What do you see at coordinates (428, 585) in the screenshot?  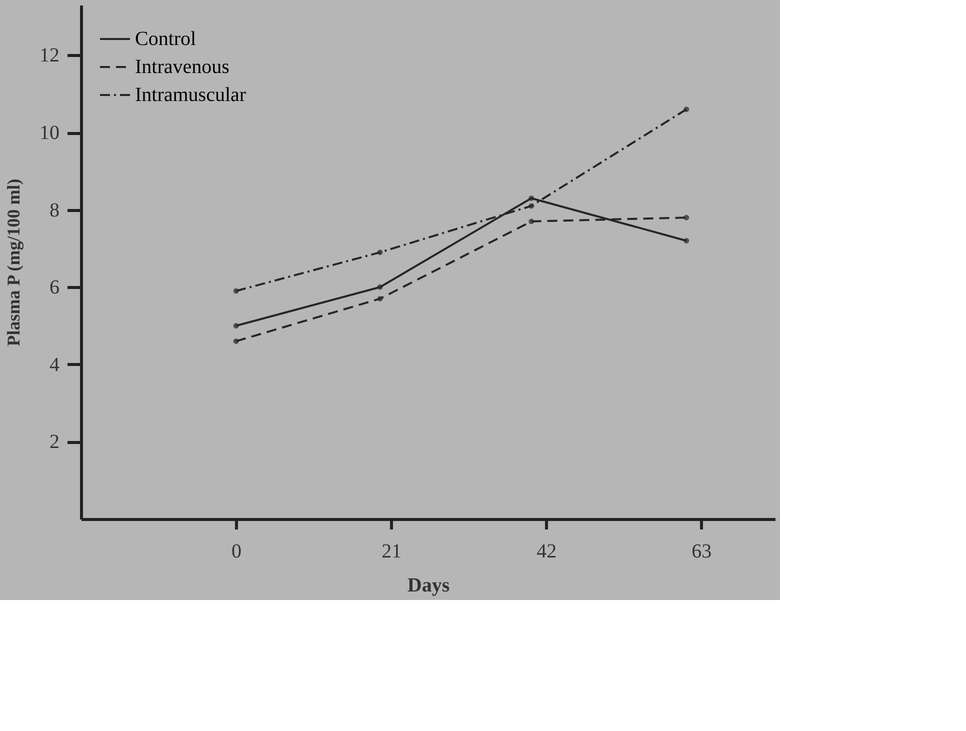 I see `x-axis-title: Days` at bounding box center [428, 585].